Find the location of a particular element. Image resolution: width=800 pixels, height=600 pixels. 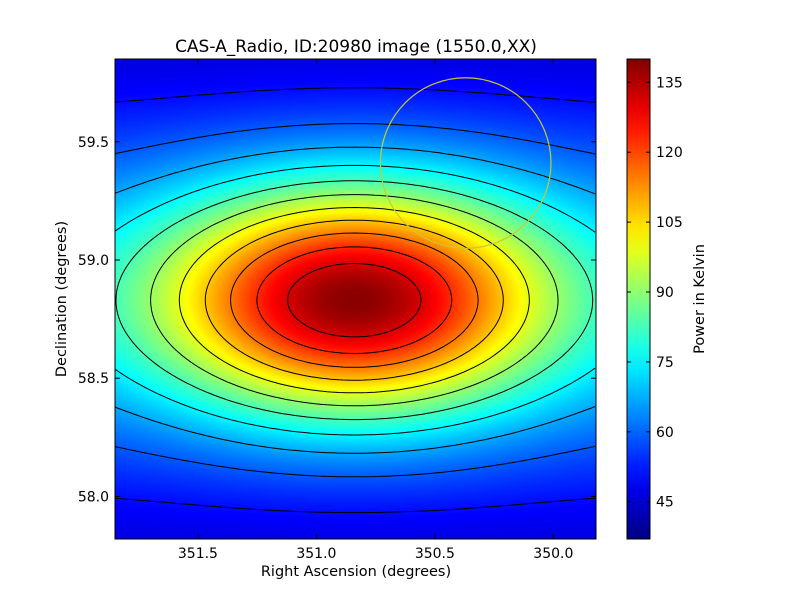

y-tick-label: 59.5 is located at coordinates (93, 143).